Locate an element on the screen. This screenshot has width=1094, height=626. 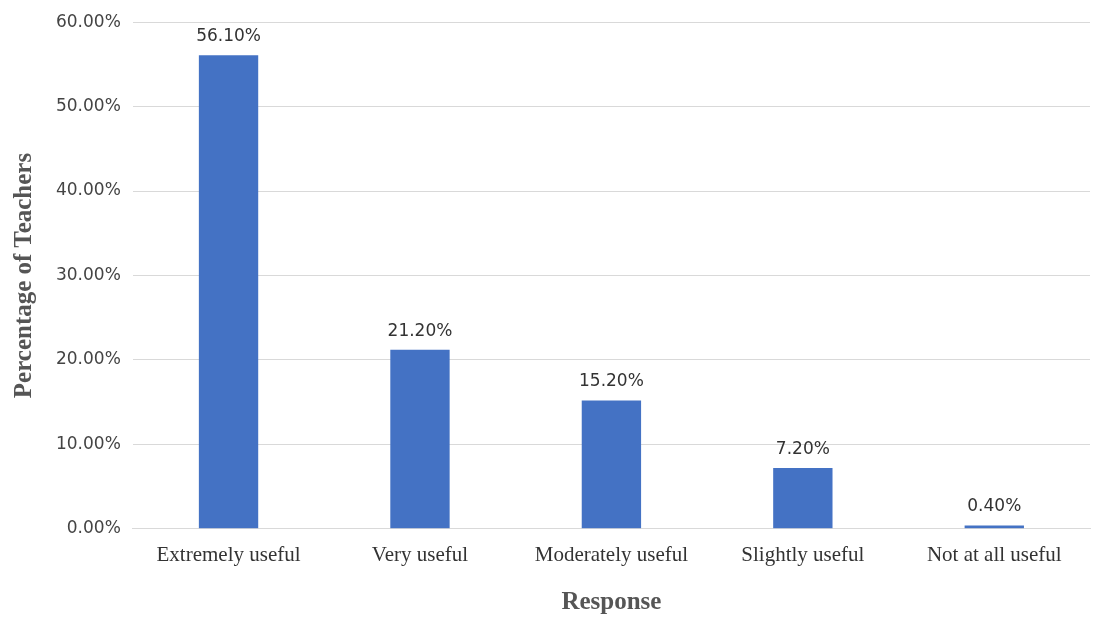
y-tick-label: 20.00% is located at coordinates (88, 358).